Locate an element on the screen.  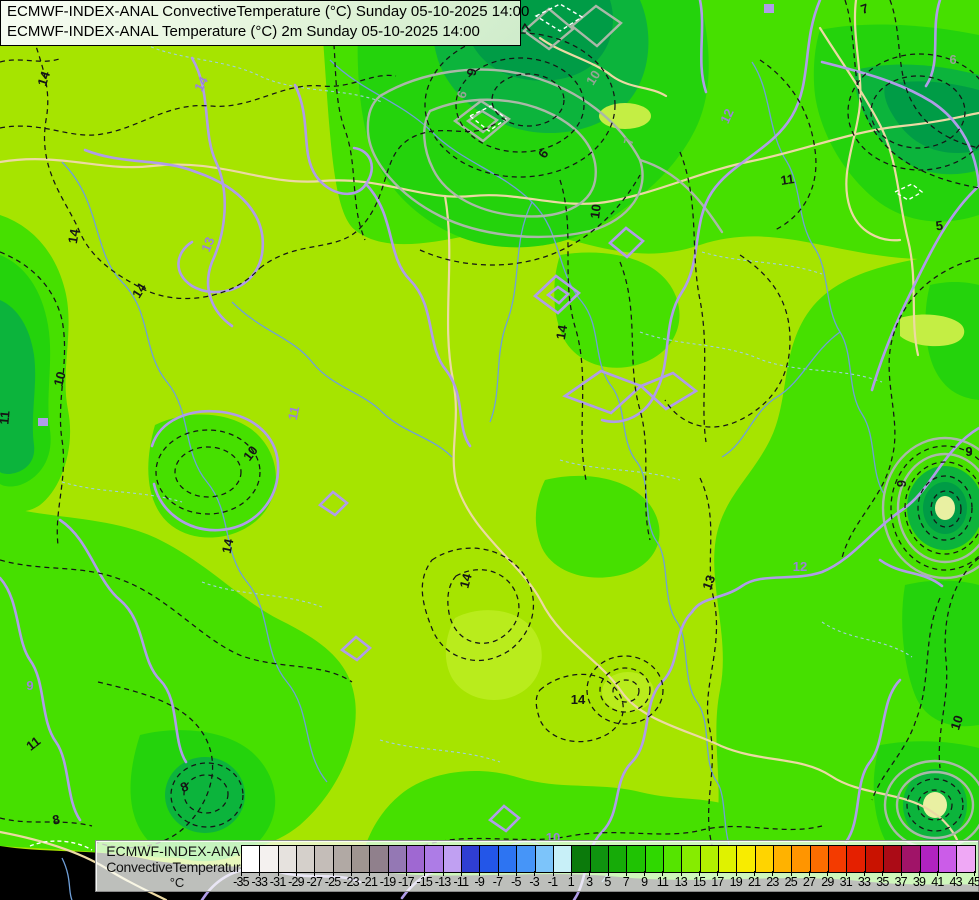
colorbar-tick-label: 37 is located at coordinates (901, 882).